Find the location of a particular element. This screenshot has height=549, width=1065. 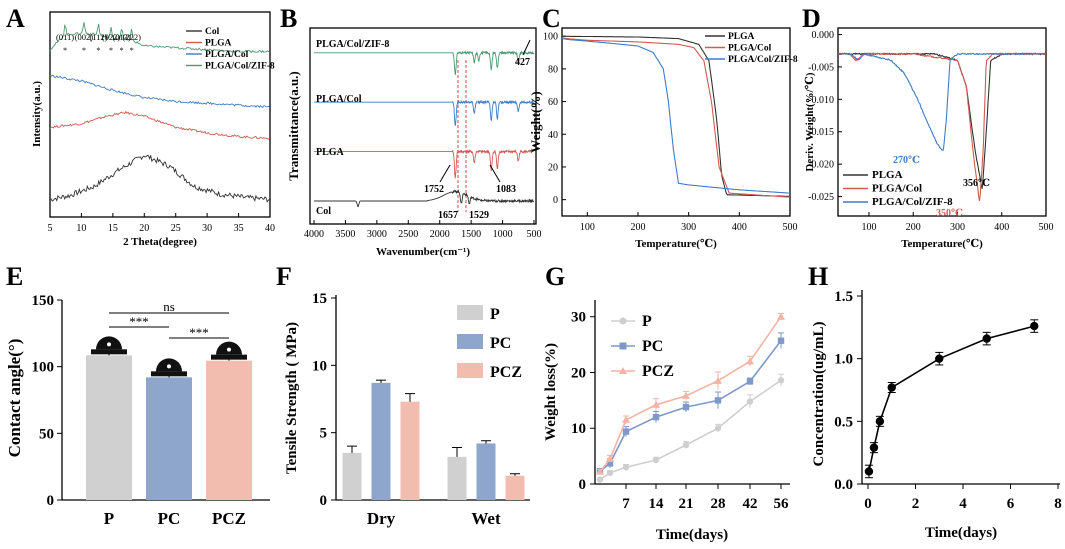

panel-b-label-col: Col is located at coordinates (323, 211).